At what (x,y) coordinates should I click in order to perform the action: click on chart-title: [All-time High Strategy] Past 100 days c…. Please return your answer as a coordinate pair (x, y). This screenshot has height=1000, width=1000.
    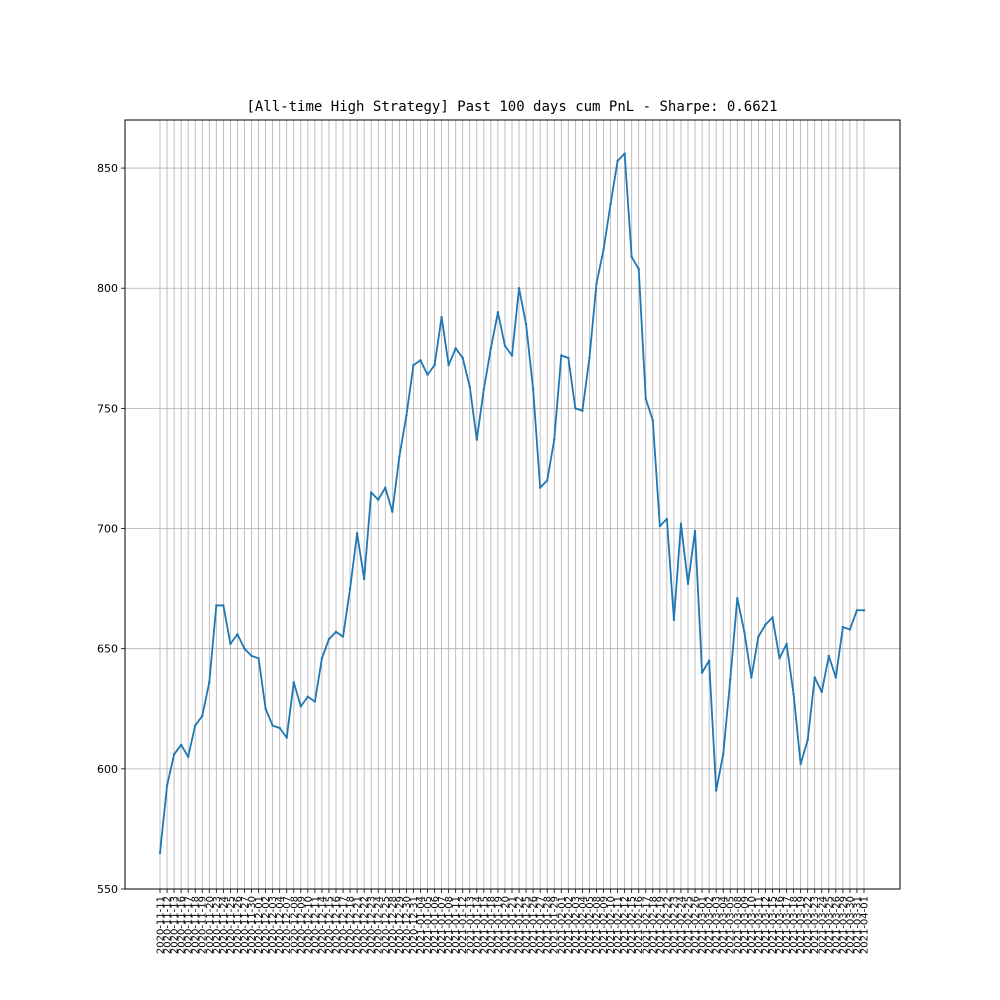
    Looking at the image, I should click on (511, 107).